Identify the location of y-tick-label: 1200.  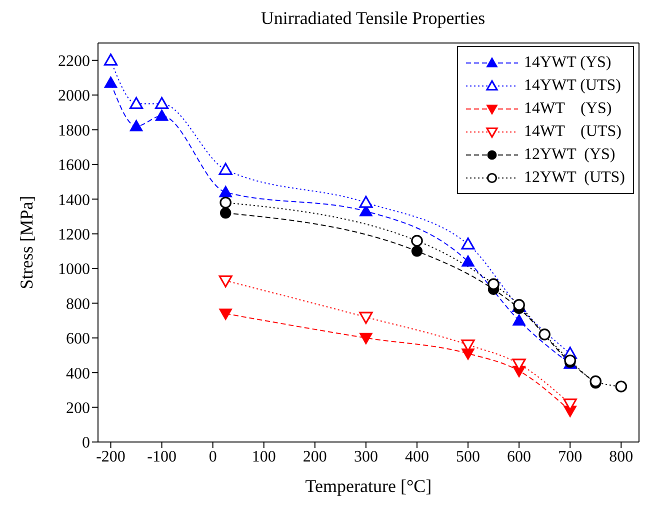
(74, 235).